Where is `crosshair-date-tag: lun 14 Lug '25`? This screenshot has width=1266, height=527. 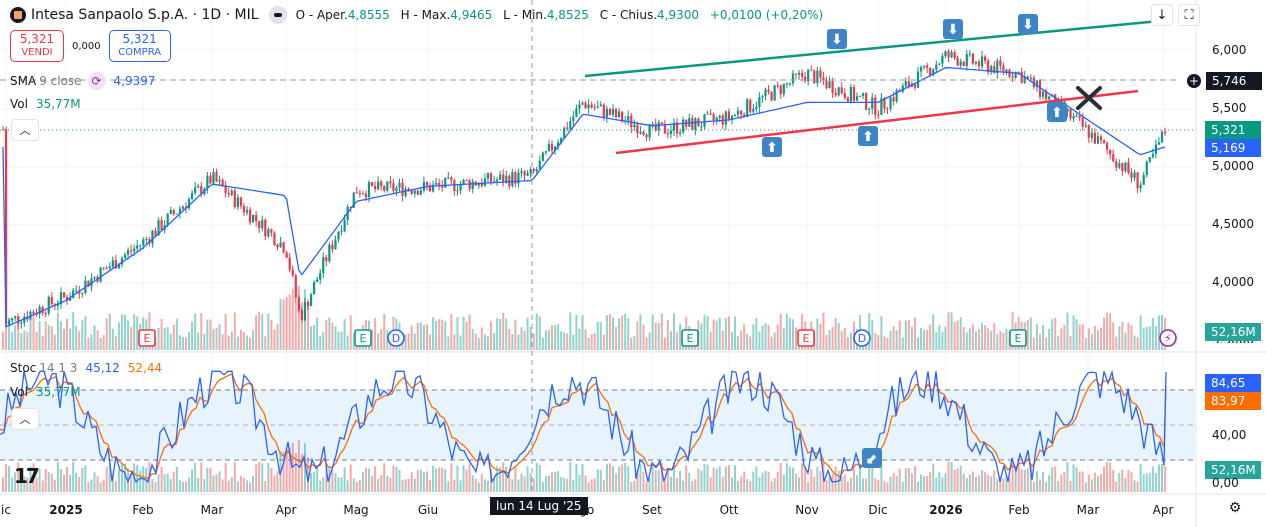 crosshair-date-tag: lun 14 Lug '25 is located at coordinates (539, 506).